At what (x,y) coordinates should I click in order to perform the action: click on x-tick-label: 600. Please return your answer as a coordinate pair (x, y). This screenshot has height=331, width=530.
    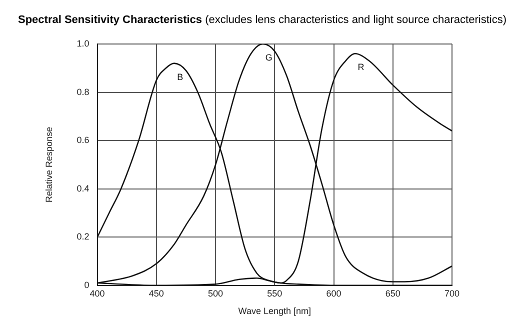
    Looking at the image, I should click on (334, 293).